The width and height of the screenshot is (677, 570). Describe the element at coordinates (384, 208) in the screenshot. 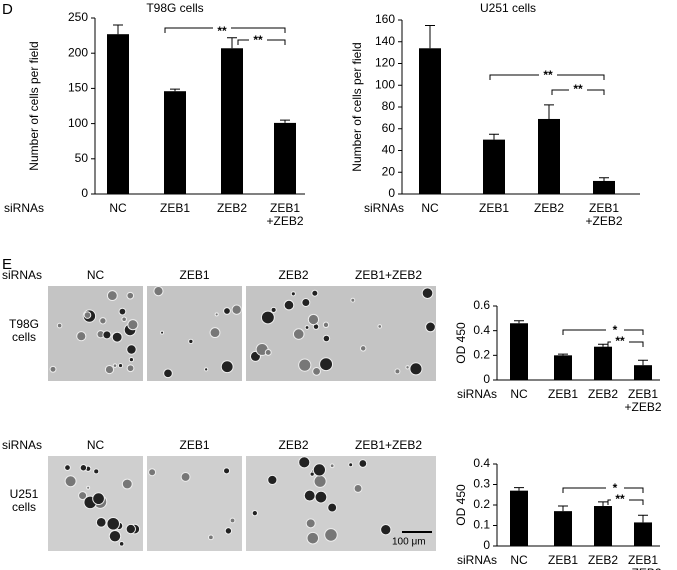

I see `x-axis-label: siRNAs` at that location.